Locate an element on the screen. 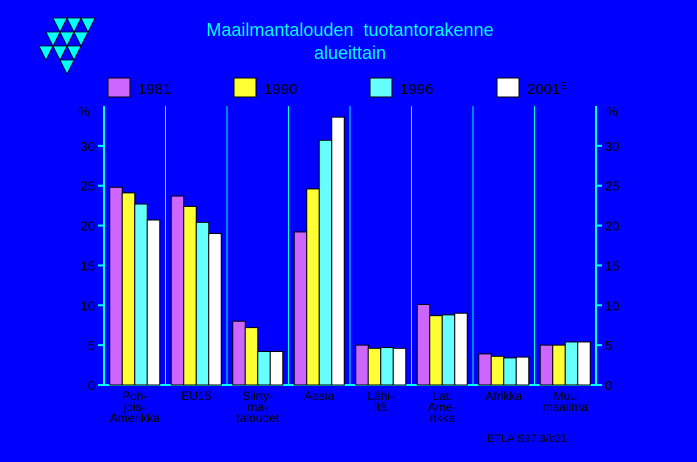 The height and width of the screenshot is (462, 697). y-tick-label-left: 5 is located at coordinates (91, 345).